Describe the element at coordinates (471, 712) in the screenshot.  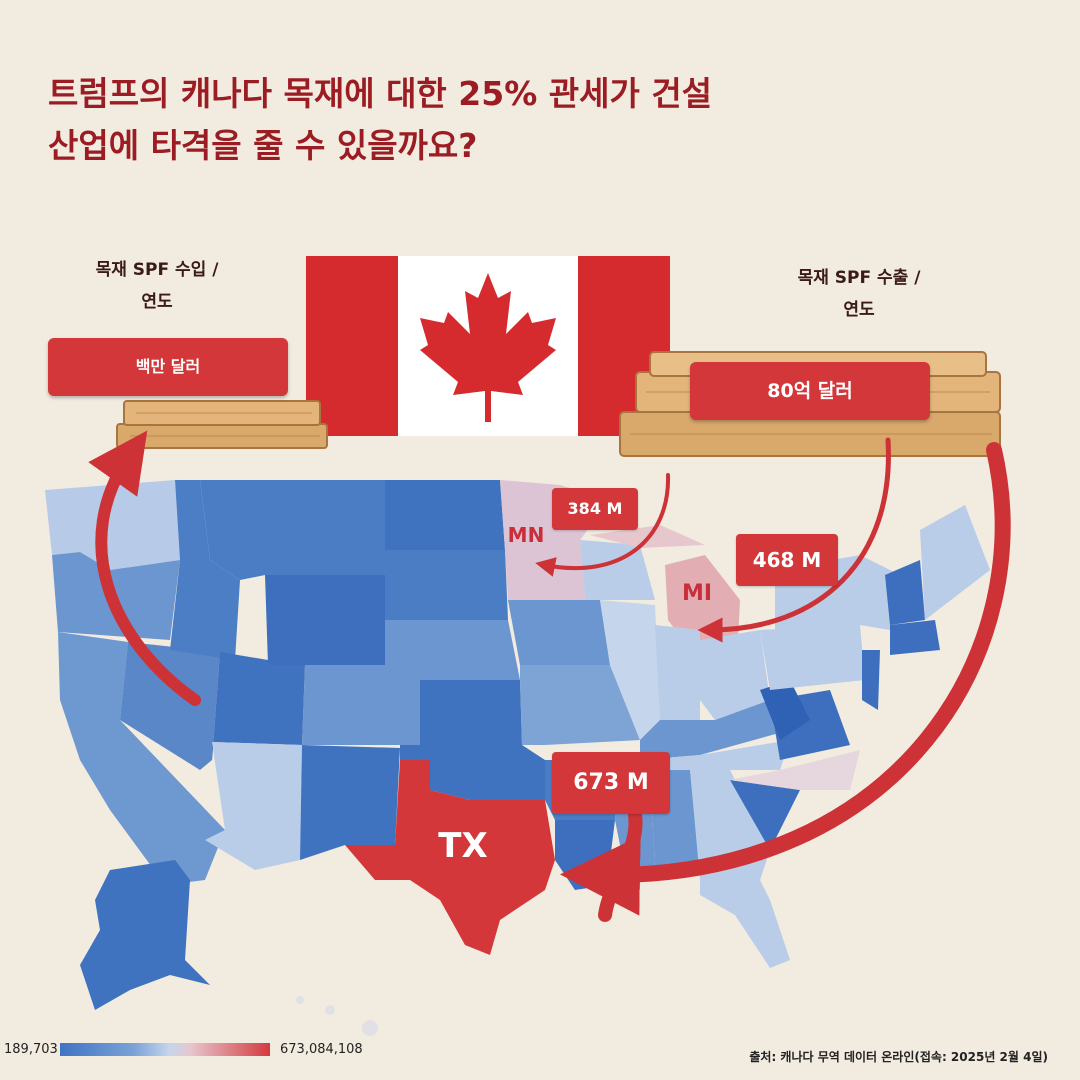
I see `state-kansas` at that location.